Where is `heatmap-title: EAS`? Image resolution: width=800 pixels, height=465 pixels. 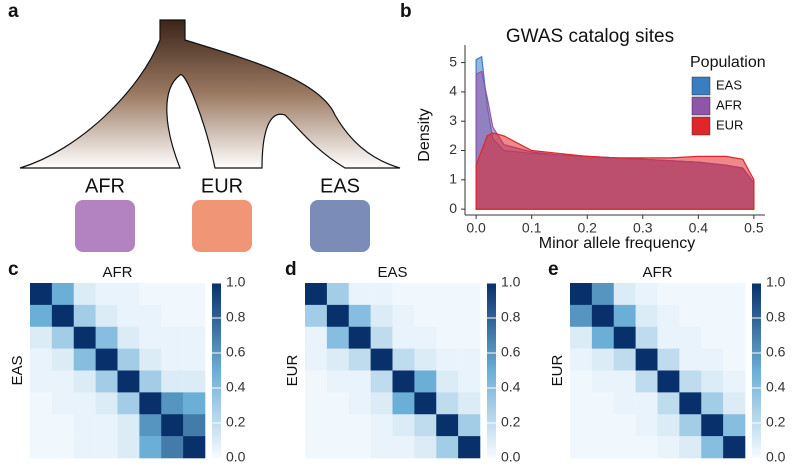
heatmap-title: EAS is located at coordinates (392, 272).